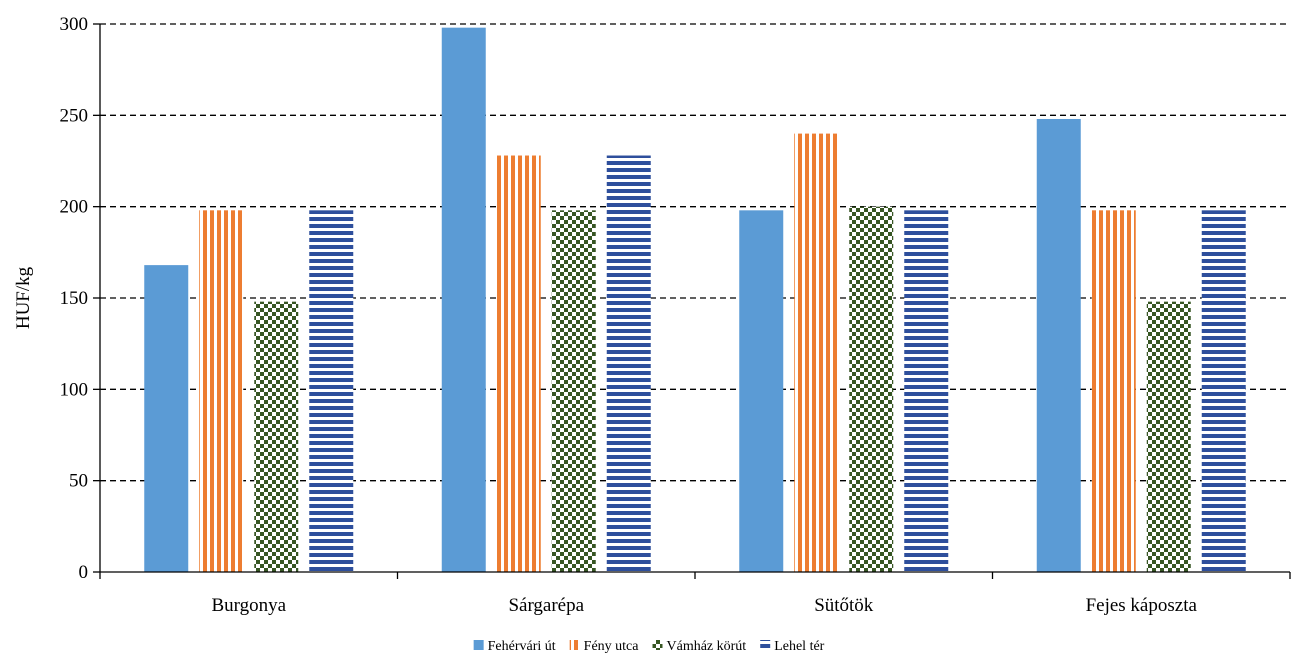 Image resolution: width=1298 pixels, height=657 pixels. Describe the element at coordinates (522, 646) in the screenshot. I see `legend-label: Fehérvári út` at that location.